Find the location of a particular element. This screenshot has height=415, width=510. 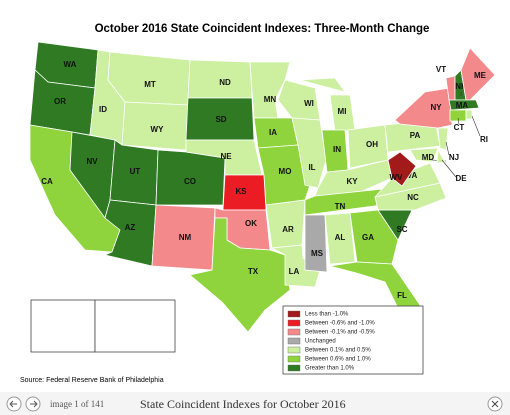

state-label: SD is located at coordinates (220, 119).